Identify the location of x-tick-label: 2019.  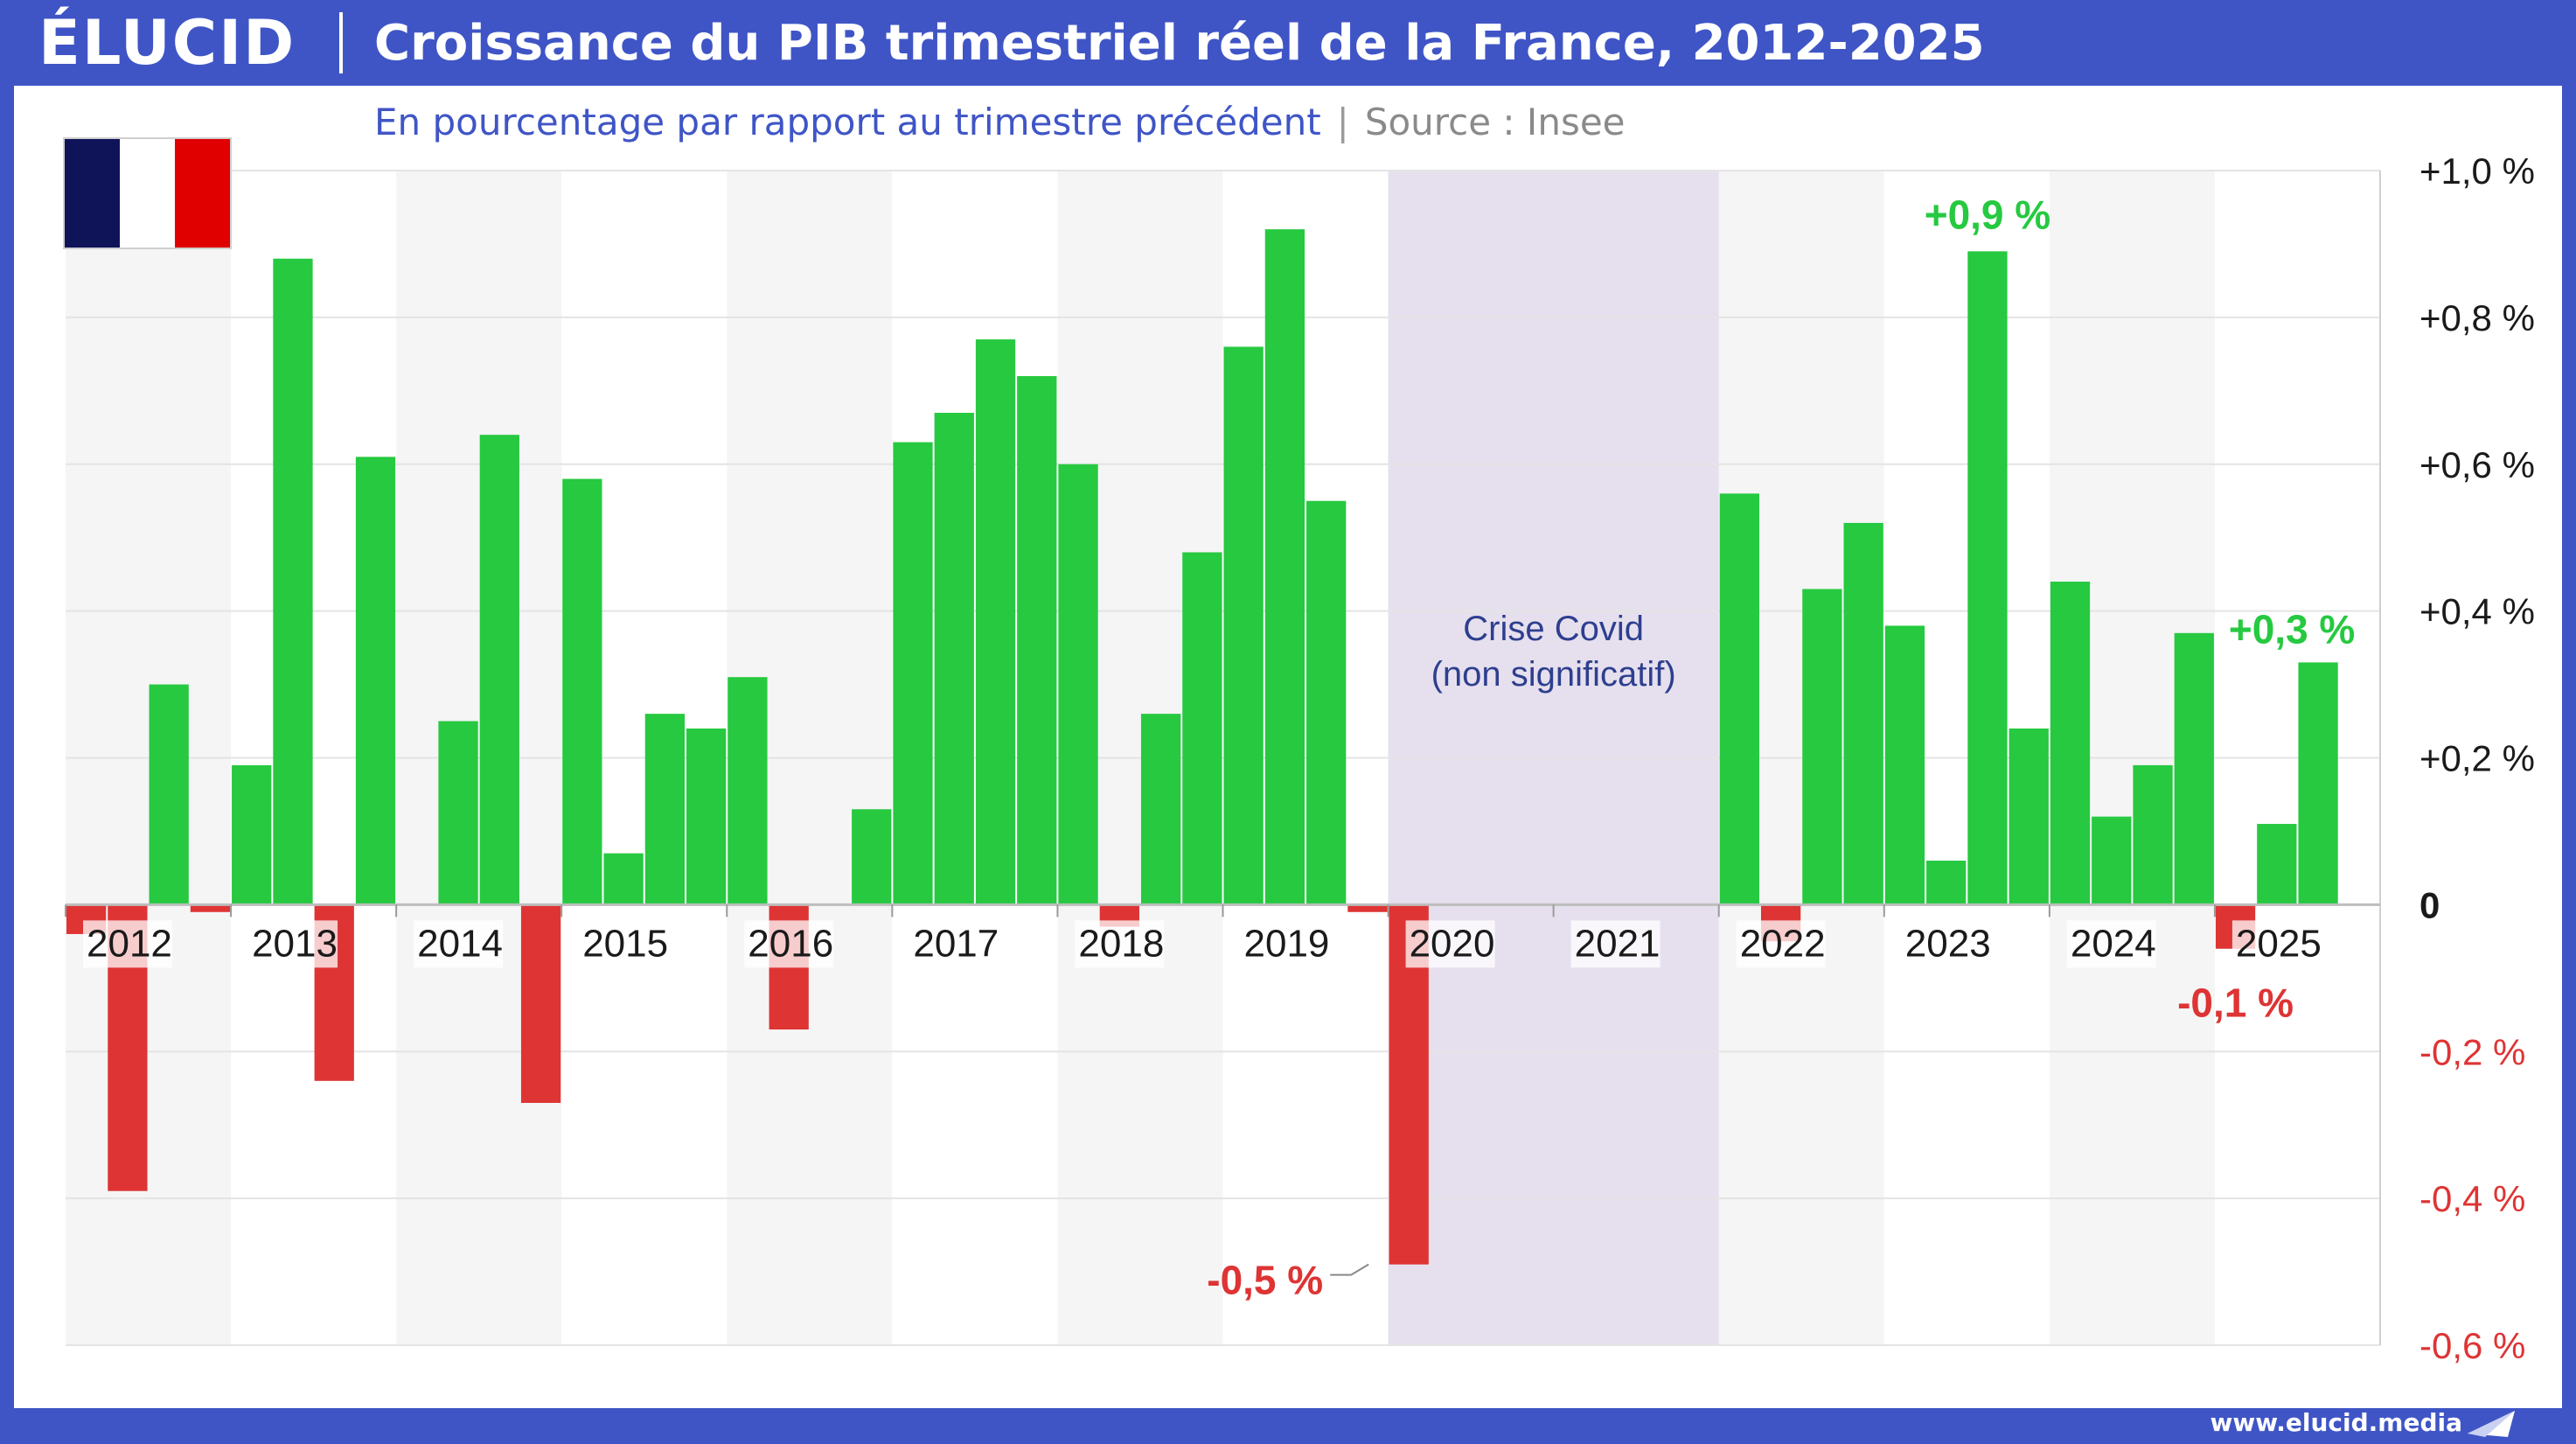
(1287, 943).